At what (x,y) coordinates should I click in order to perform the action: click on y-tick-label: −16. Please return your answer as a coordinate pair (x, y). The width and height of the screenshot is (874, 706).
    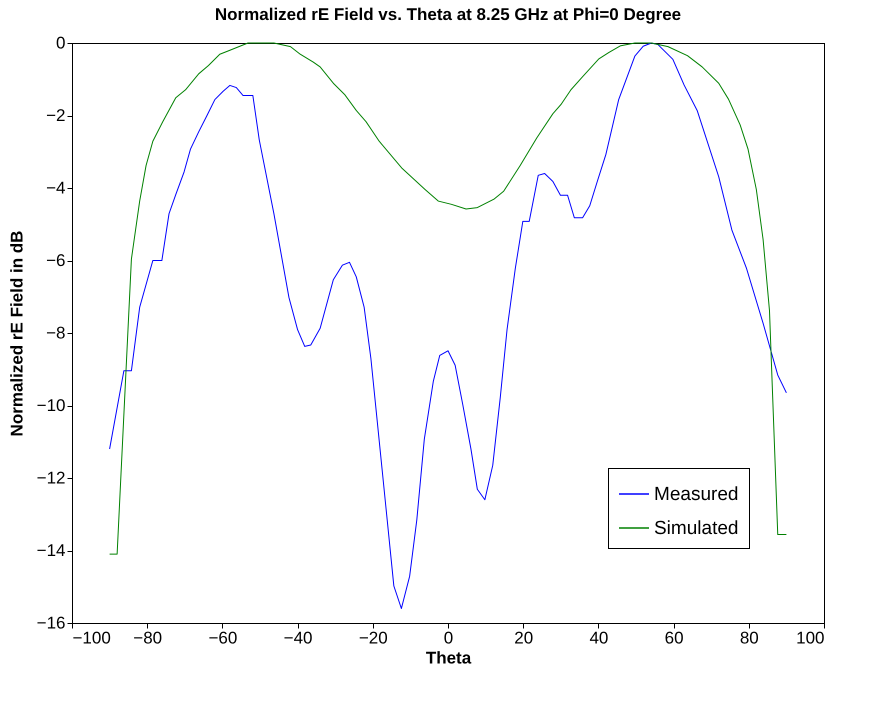
    Looking at the image, I should click on (51, 623).